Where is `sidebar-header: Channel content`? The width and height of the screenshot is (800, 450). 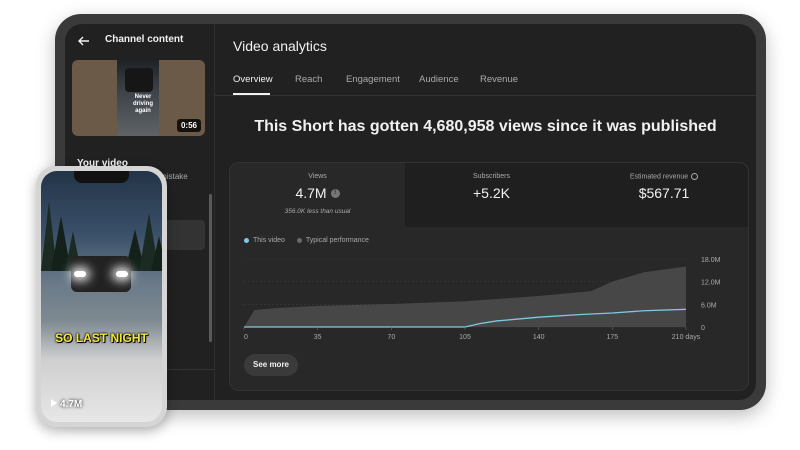
sidebar-header: Channel content is located at coordinates (140, 41).